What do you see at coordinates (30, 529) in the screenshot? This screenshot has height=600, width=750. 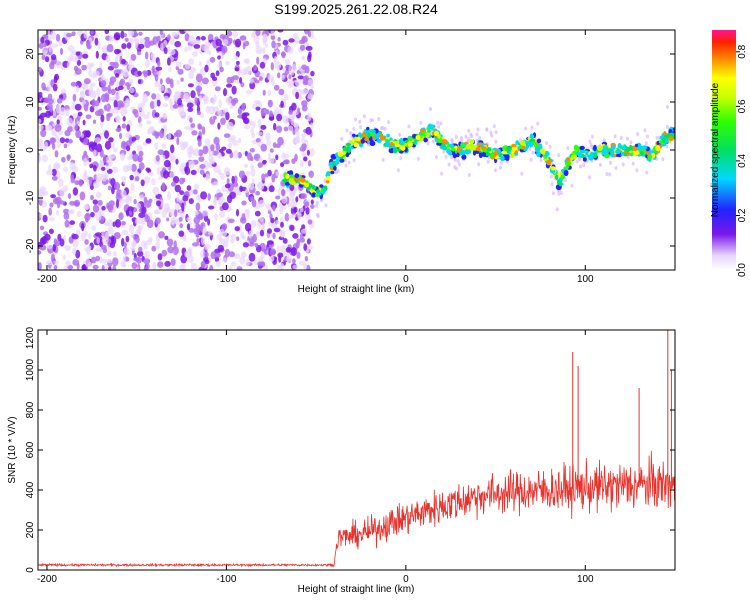 I see `y-tick-label: 200` at bounding box center [30, 529].